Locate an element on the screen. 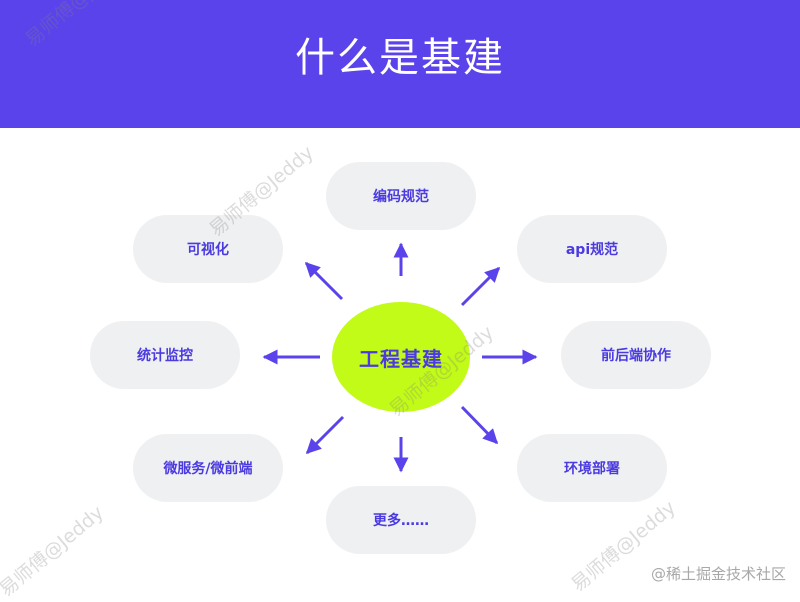 Image resolution: width=800 pixels, height=602 pixels. node-monitoring: 统计监控 is located at coordinates (165, 355).